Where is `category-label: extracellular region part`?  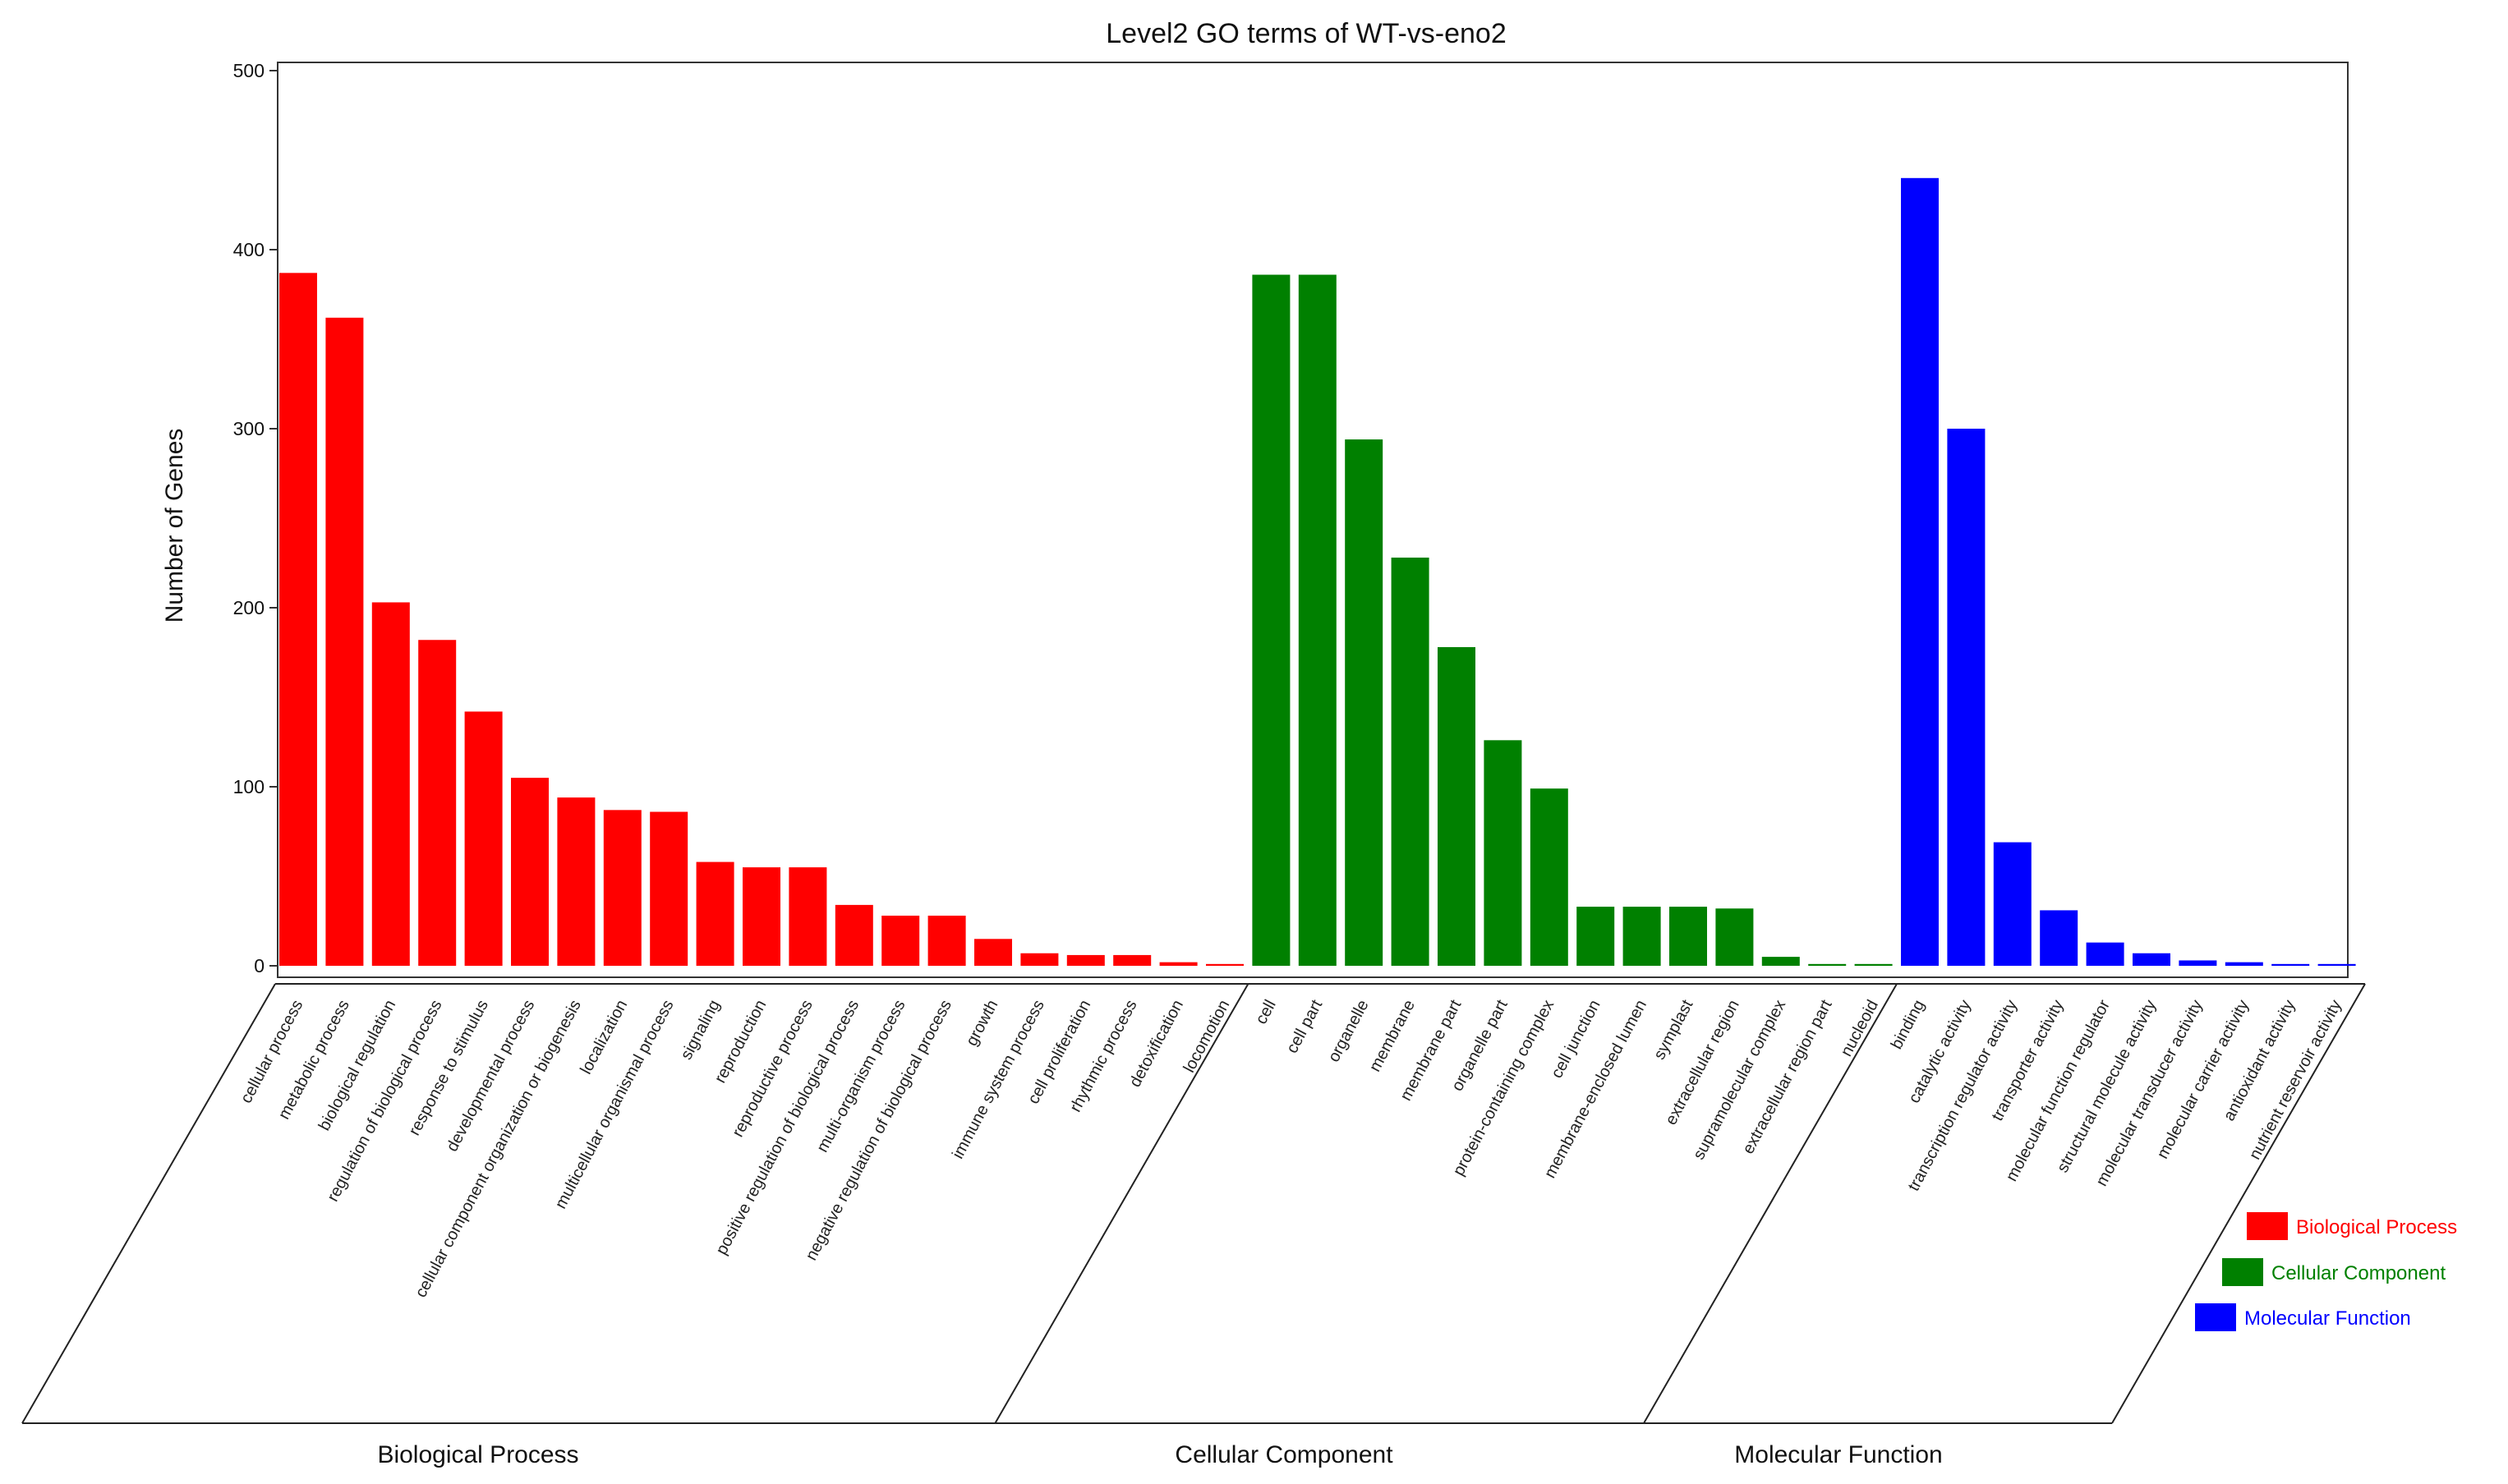
category-label: extracellular region part is located at coordinates (1788, 1077).